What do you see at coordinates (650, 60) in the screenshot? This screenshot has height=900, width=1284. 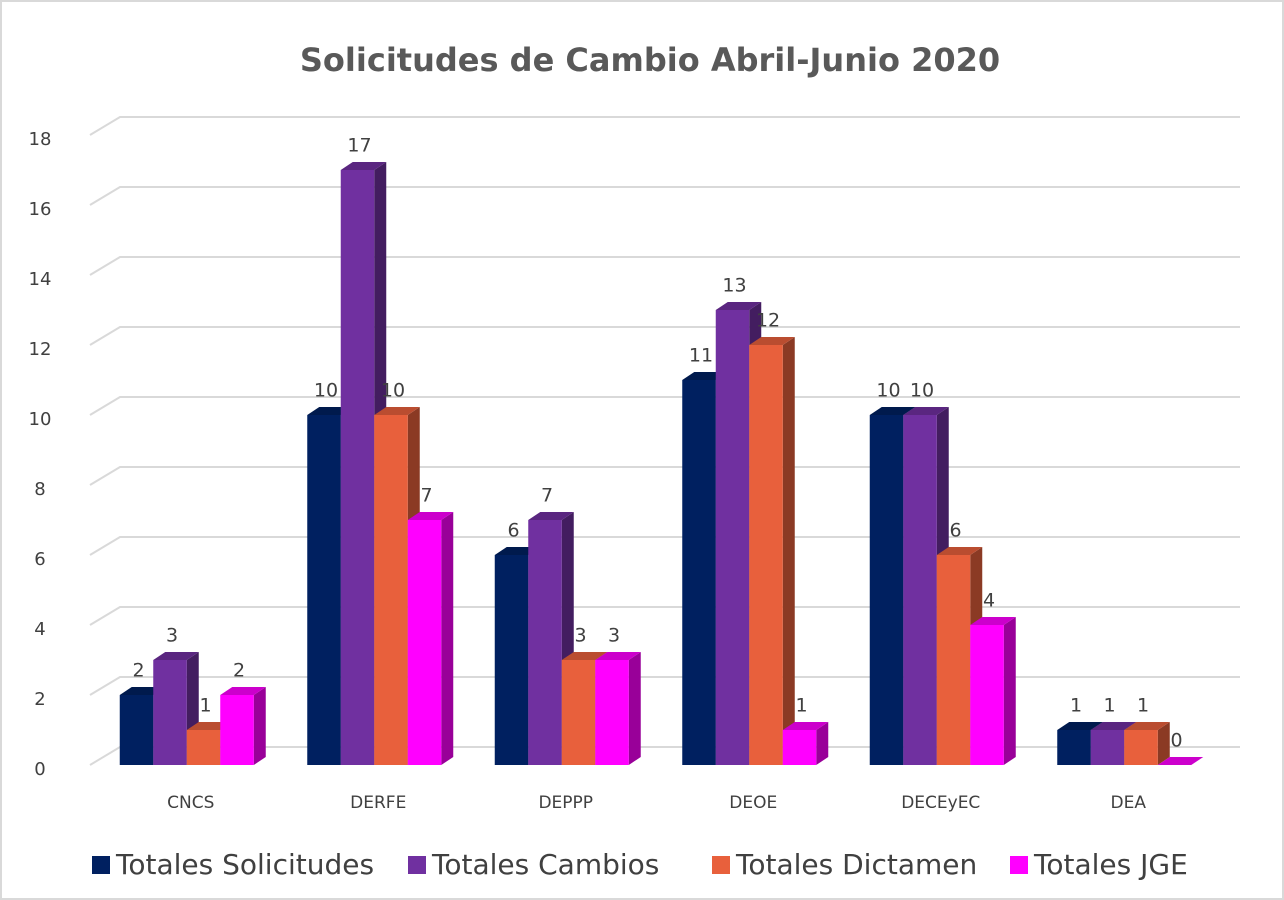 I see `chart-title: Solicitudes de Cambio Abril-Junio 2020` at bounding box center [650, 60].